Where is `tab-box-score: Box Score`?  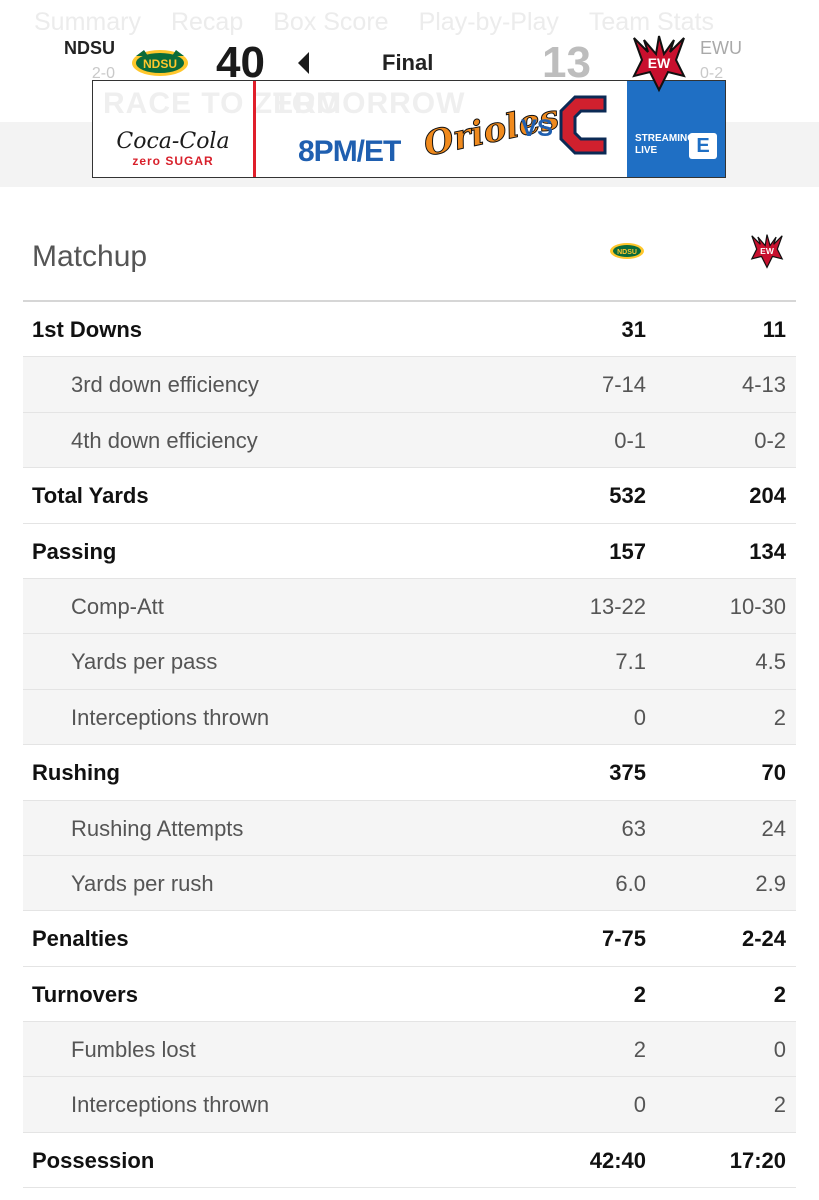 tab-box-score: Box Score is located at coordinates (331, 22).